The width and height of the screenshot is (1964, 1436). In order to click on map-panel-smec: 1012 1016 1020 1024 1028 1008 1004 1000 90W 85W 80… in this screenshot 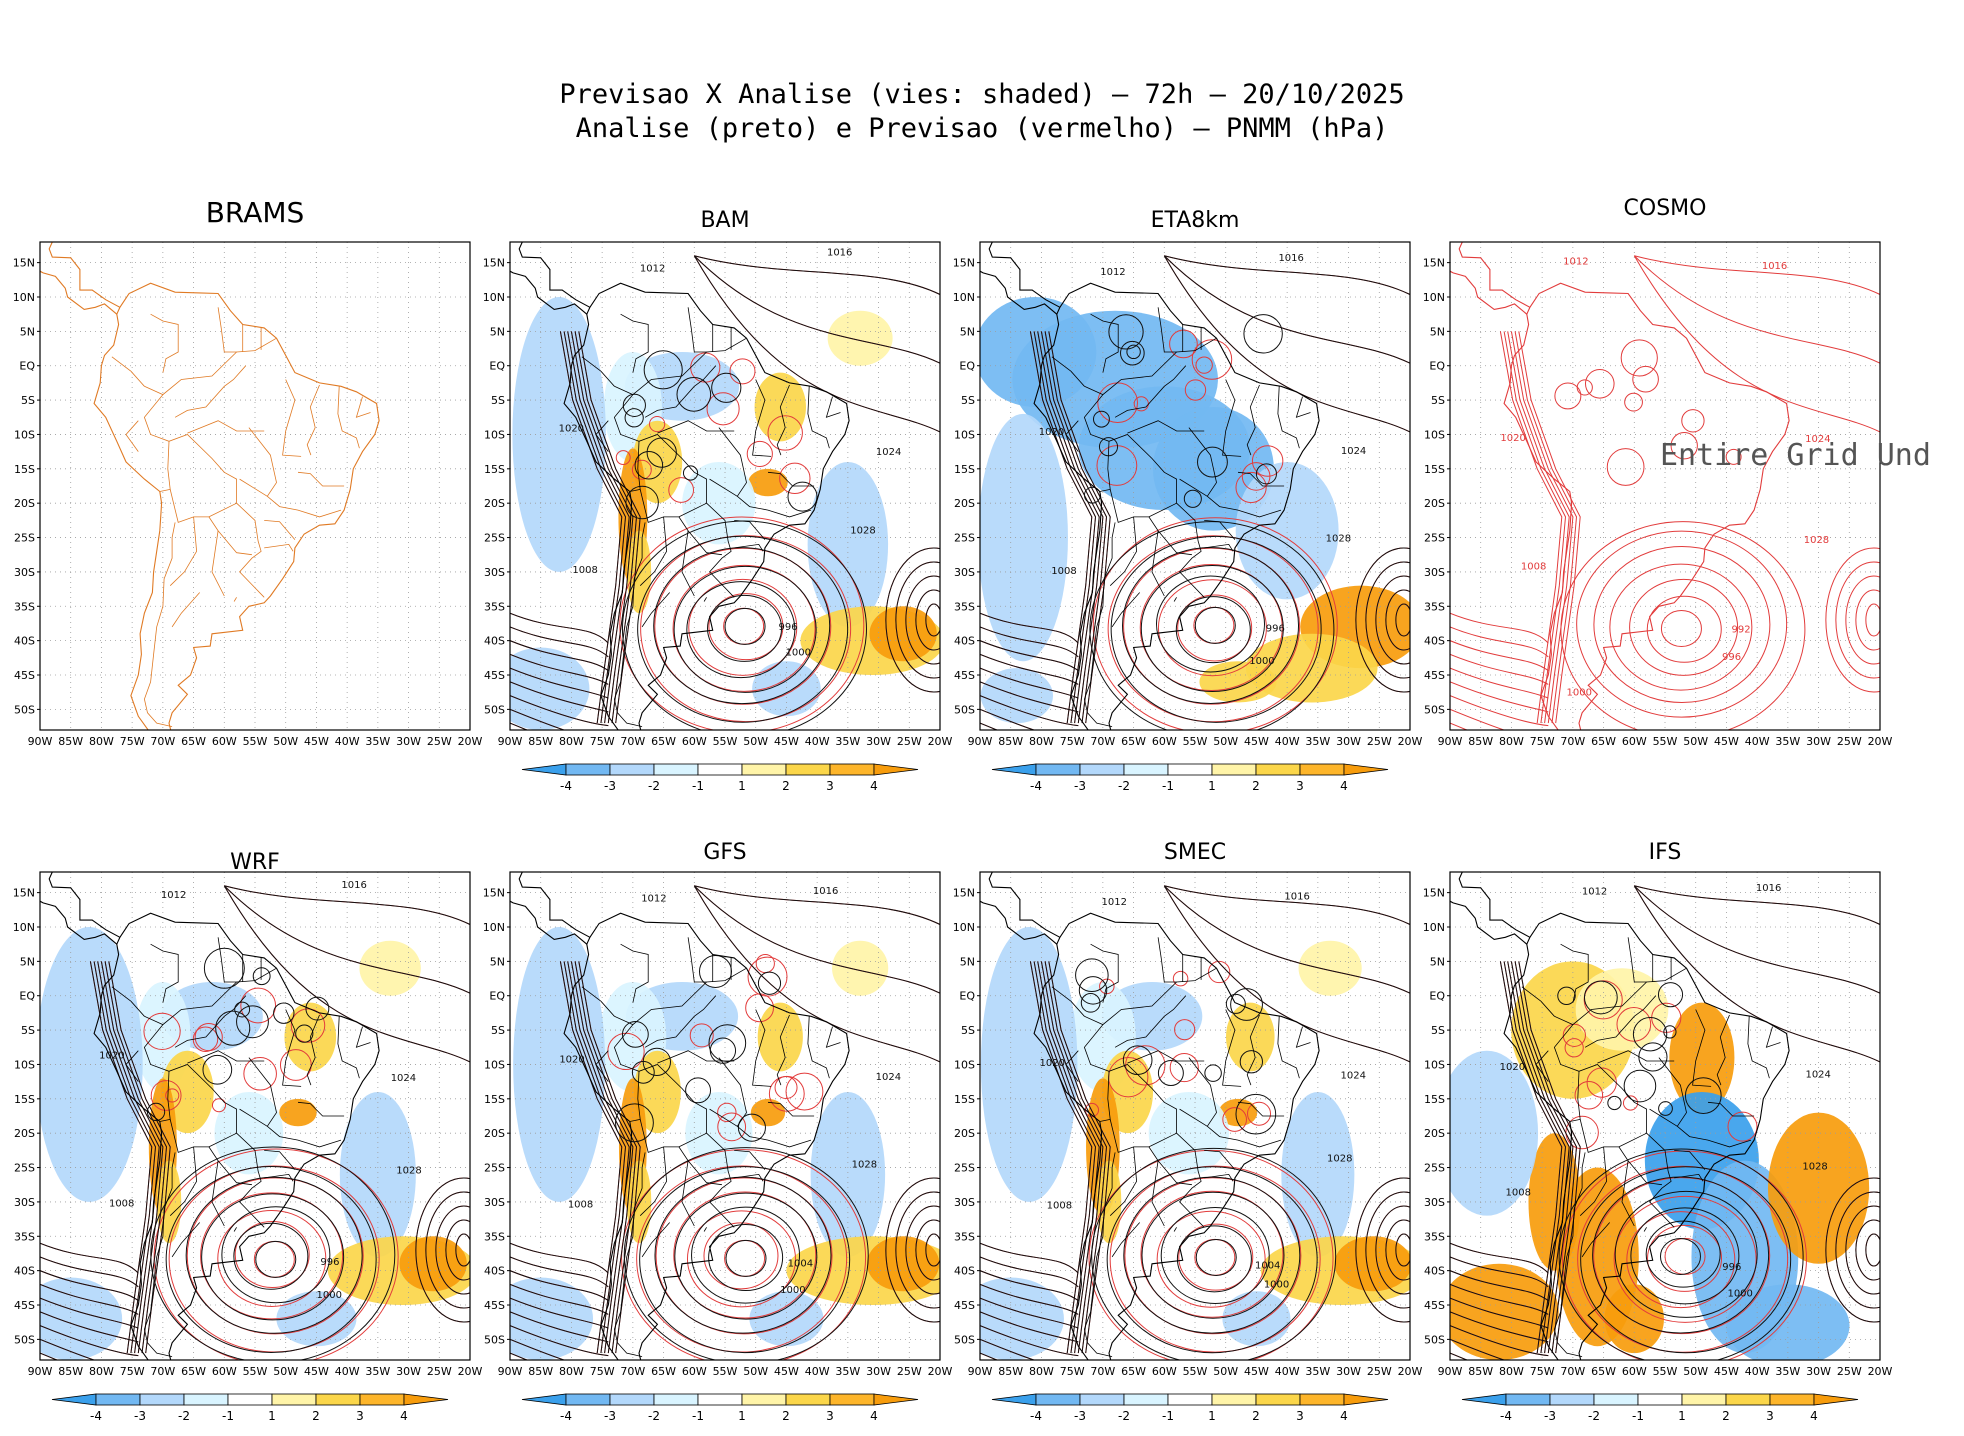, I will do `click(1188, 1127)`.